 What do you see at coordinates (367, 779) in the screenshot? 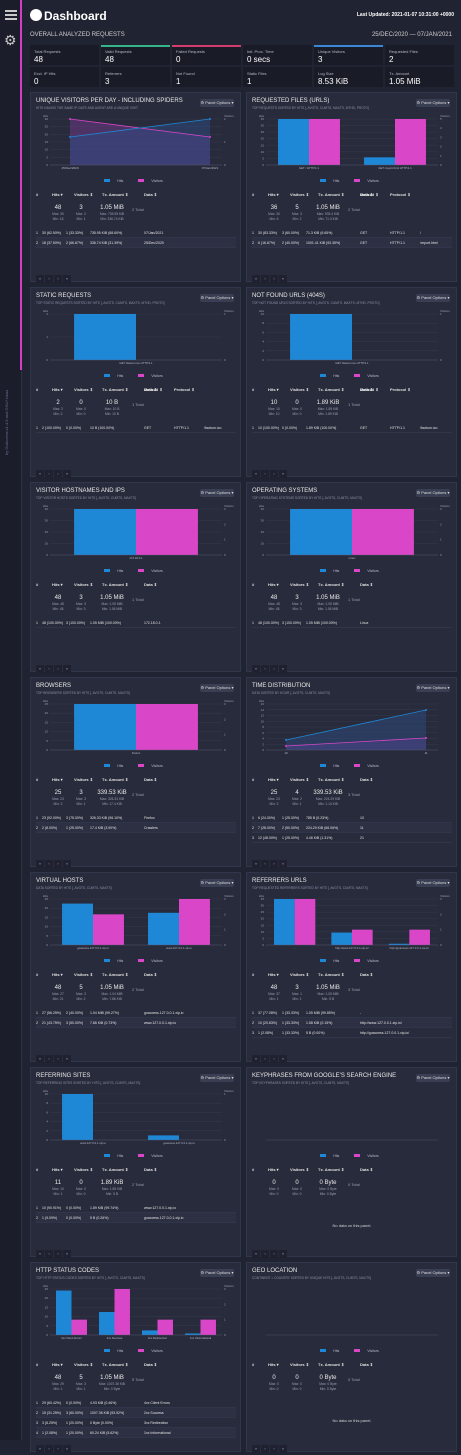
I see `column-header-datasort: Data ⇕` at bounding box center [367, 779].